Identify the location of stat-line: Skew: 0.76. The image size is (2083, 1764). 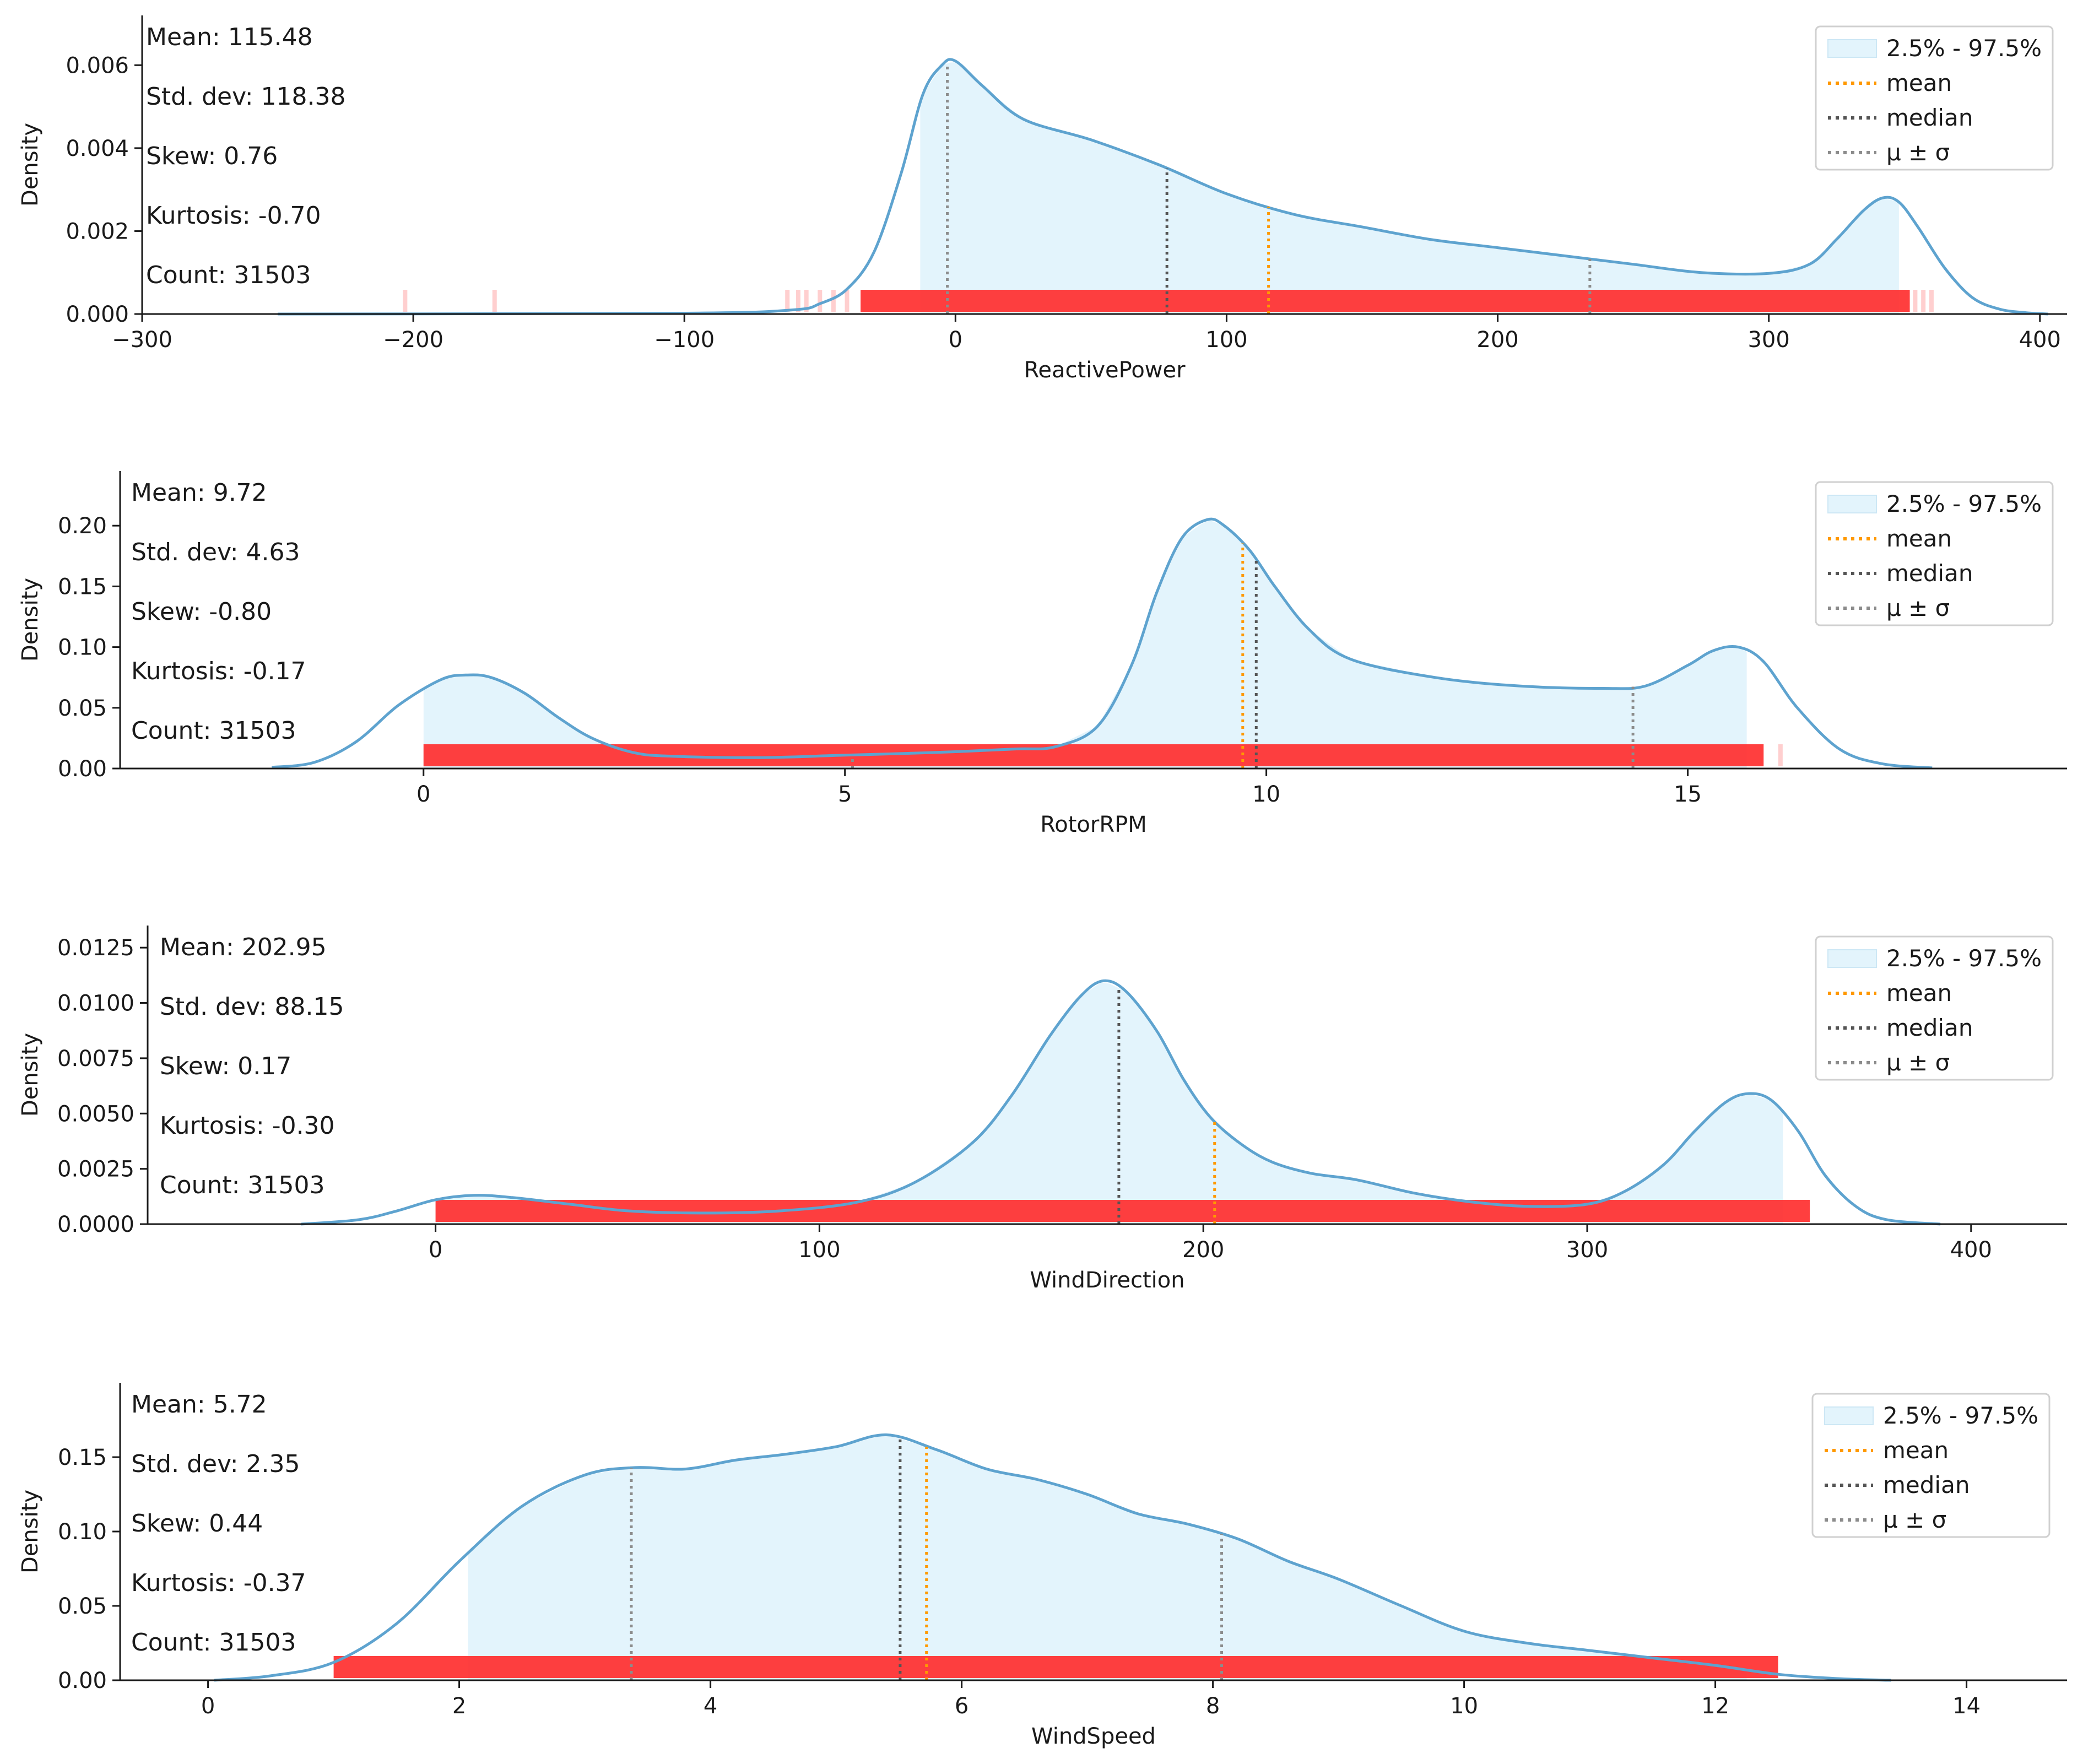
(212, 156).